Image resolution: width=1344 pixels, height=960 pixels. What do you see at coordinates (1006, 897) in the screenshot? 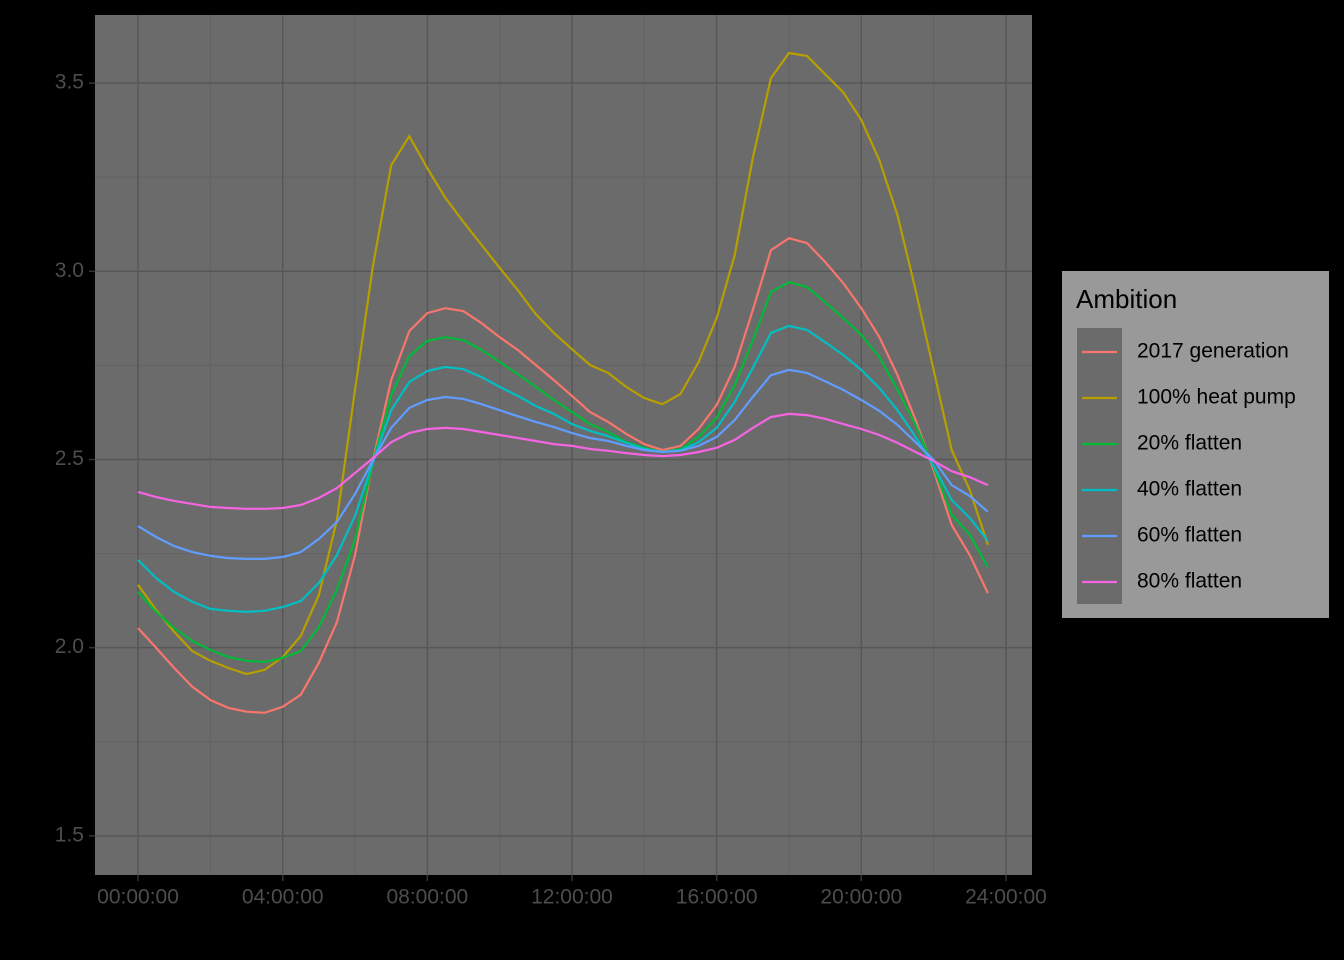
I see `x-tick-label: 24:00:00` at bounding box center [1006, 897].